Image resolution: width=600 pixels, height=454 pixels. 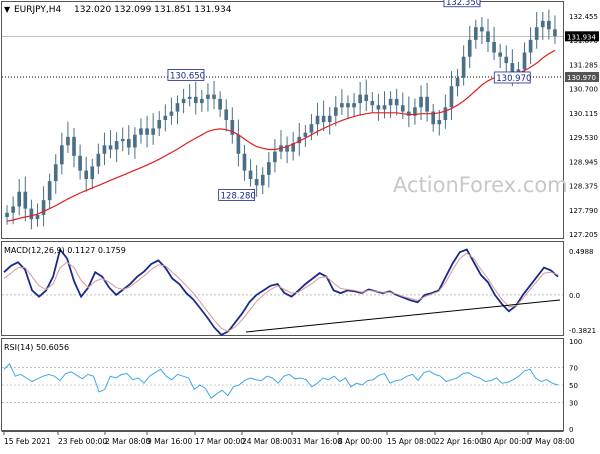 What do you see at coordinates (82, 441) in the screenshot?
I see `time-tick-label: 23 Feb 00:00` at bounding box center [82, 441].